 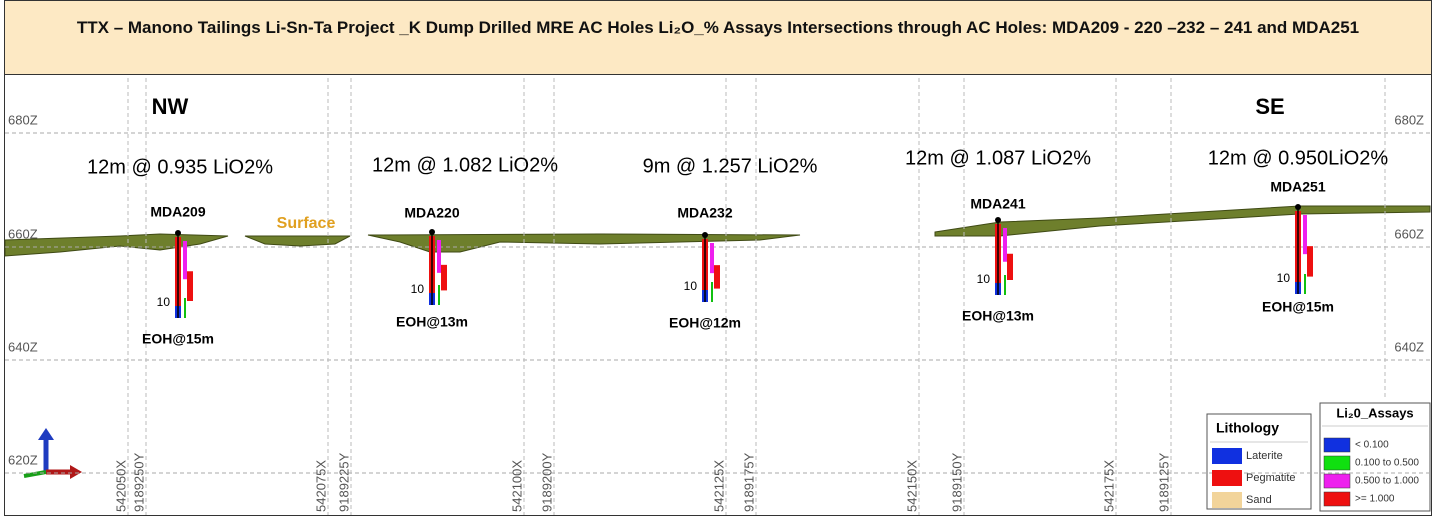 What do you see at coordinates (718, 486) in the screenshot?
I see `coordinate-label: 542125X` at bounding box center [718, 486].